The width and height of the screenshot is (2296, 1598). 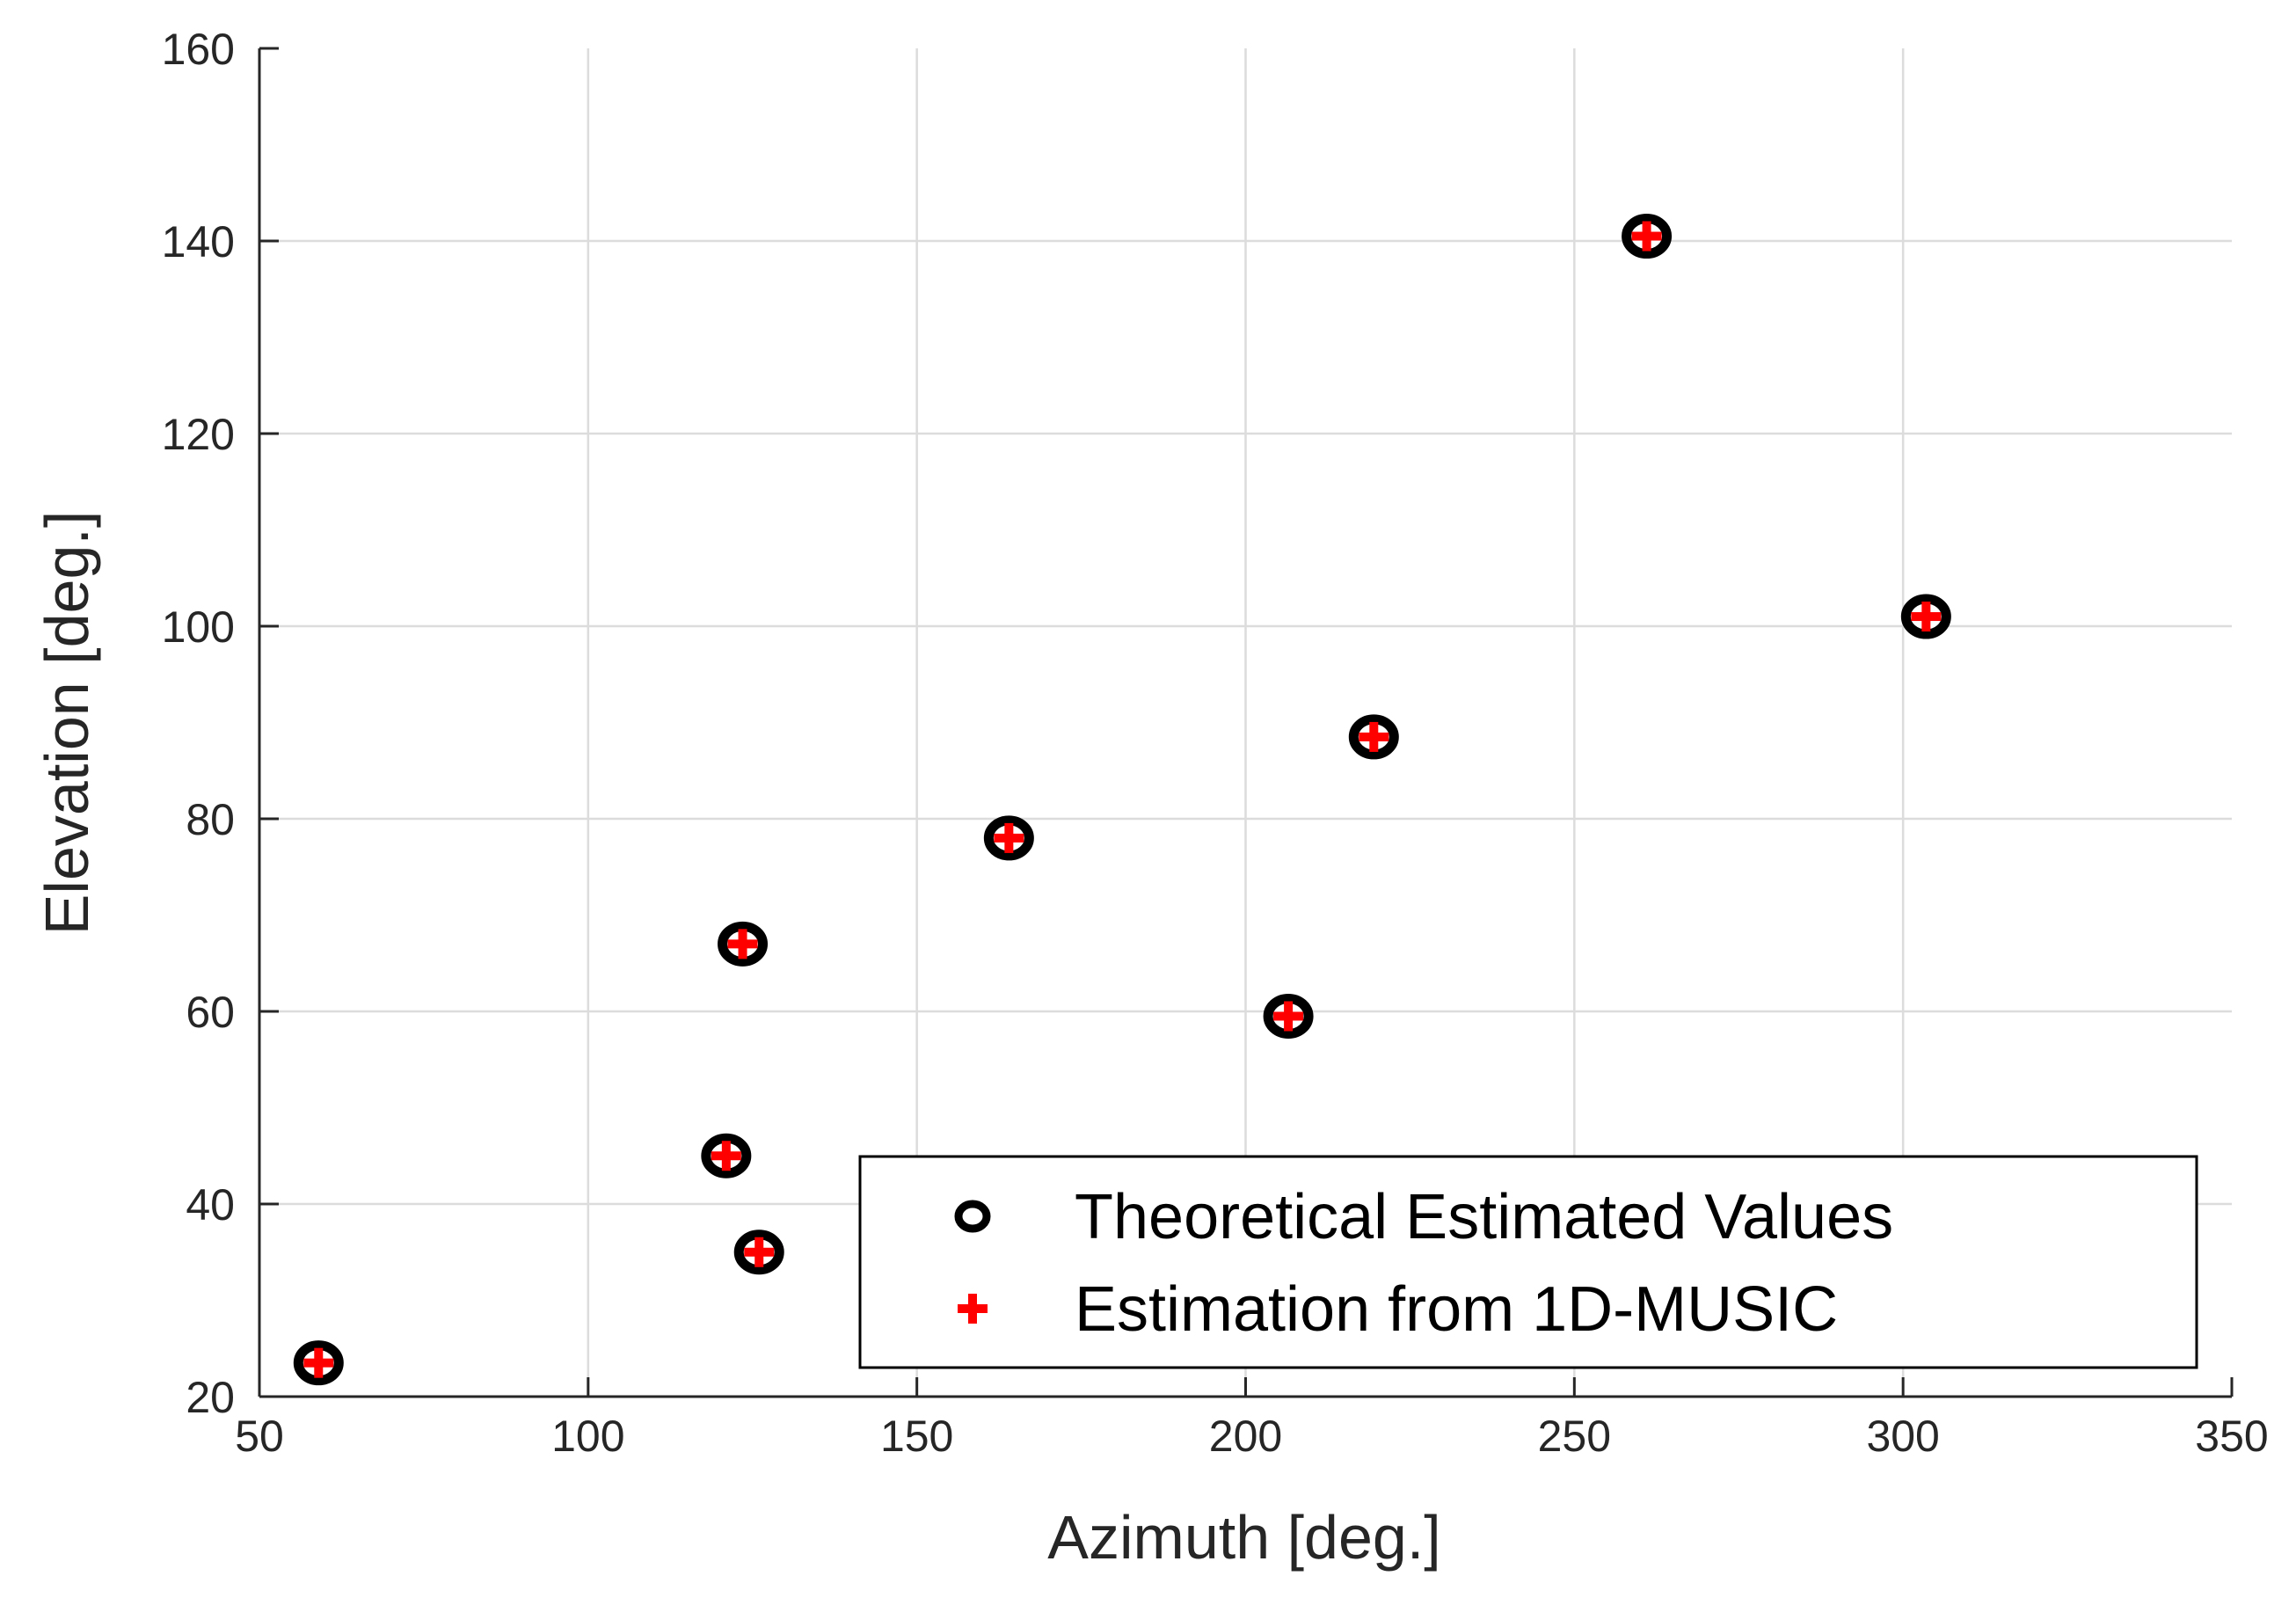 What do you see at coordinates (259, 1436) in the screenshot?
I see `x-tick-label: 50` at bounding box center [259, 1436].